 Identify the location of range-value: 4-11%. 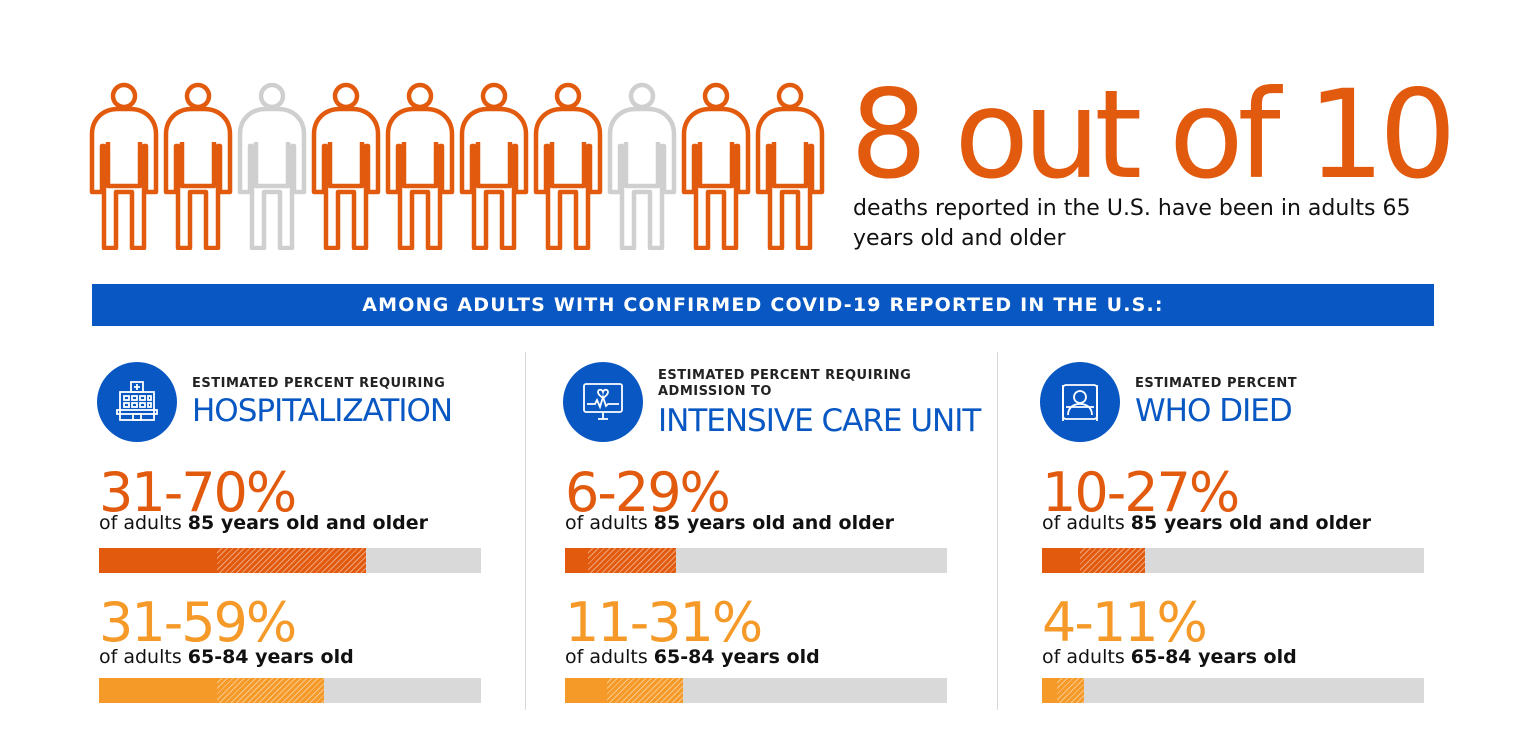
(1125, 622).